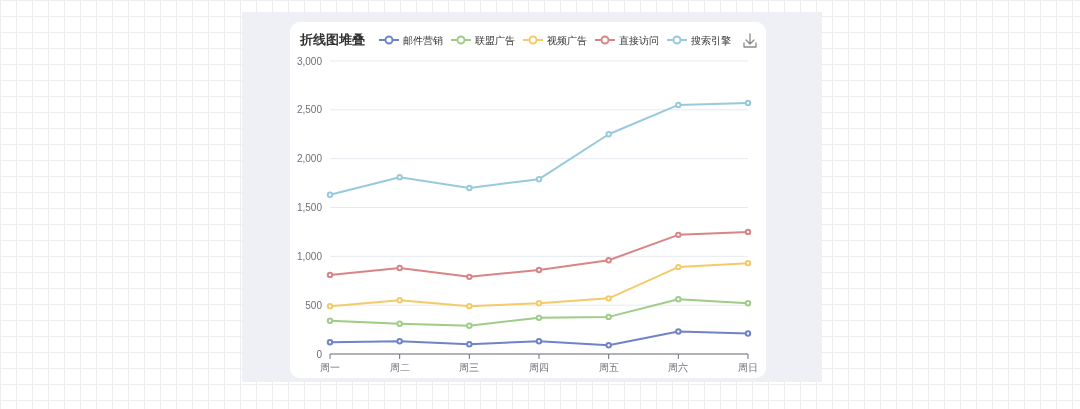 Image resolution: width=1080 pixels, height=409 pixels. I want to click on y-tick-label: 2,500, so click(309, 110).